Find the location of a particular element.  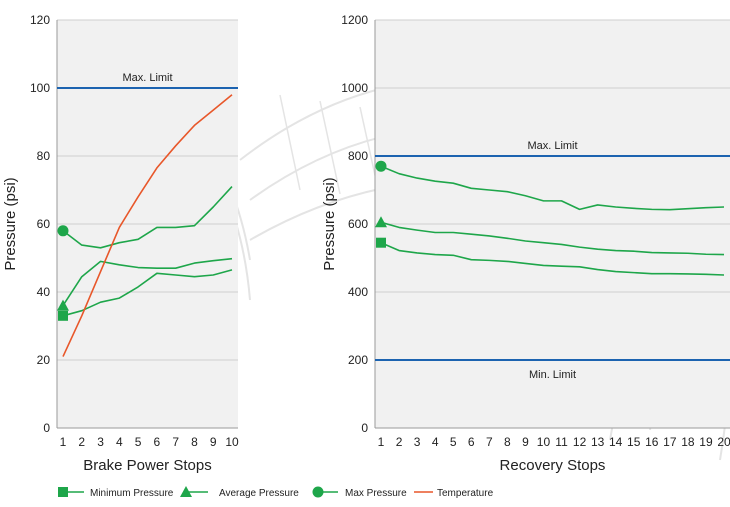

y-tick-label: 20 is located at coordinates (44, 360).